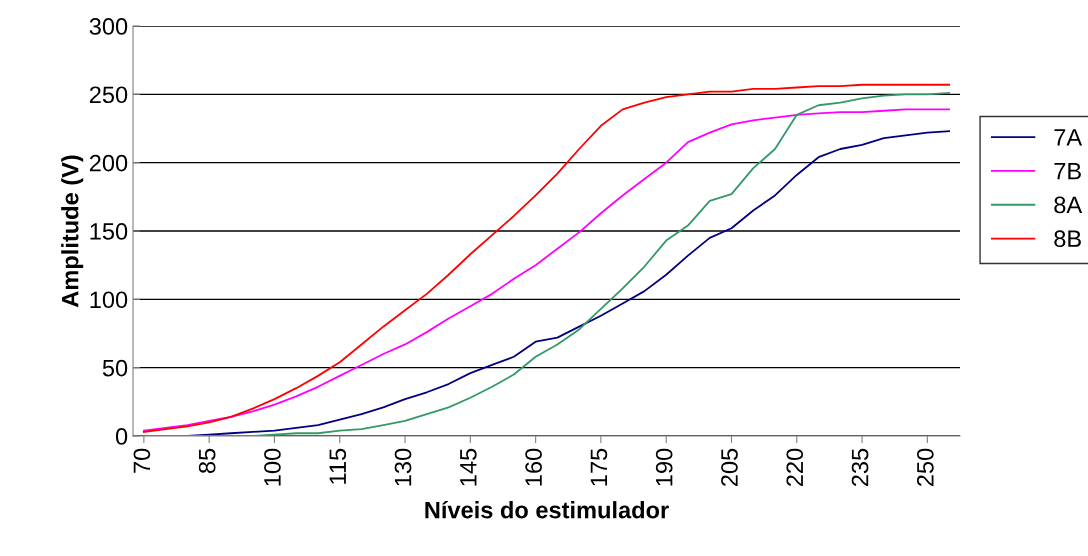 This screenshot has height=556, width=1088. What do you see at coordinates (547, 509) in the screenshot?
I see `x-axis-title: Níveis do estimulador` at bounding box center [547, 509].